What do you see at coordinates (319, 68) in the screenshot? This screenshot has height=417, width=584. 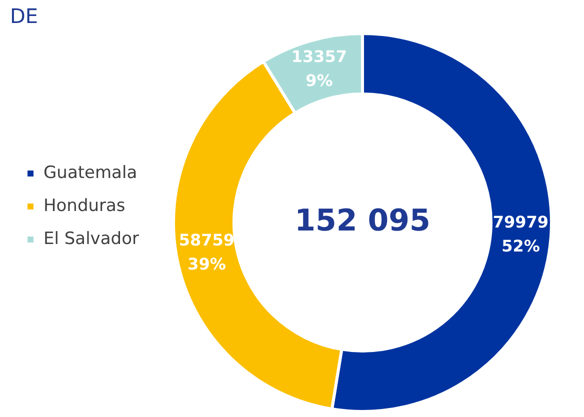 I see `data-label: 13357 9%` at bounding box center [319, 68].